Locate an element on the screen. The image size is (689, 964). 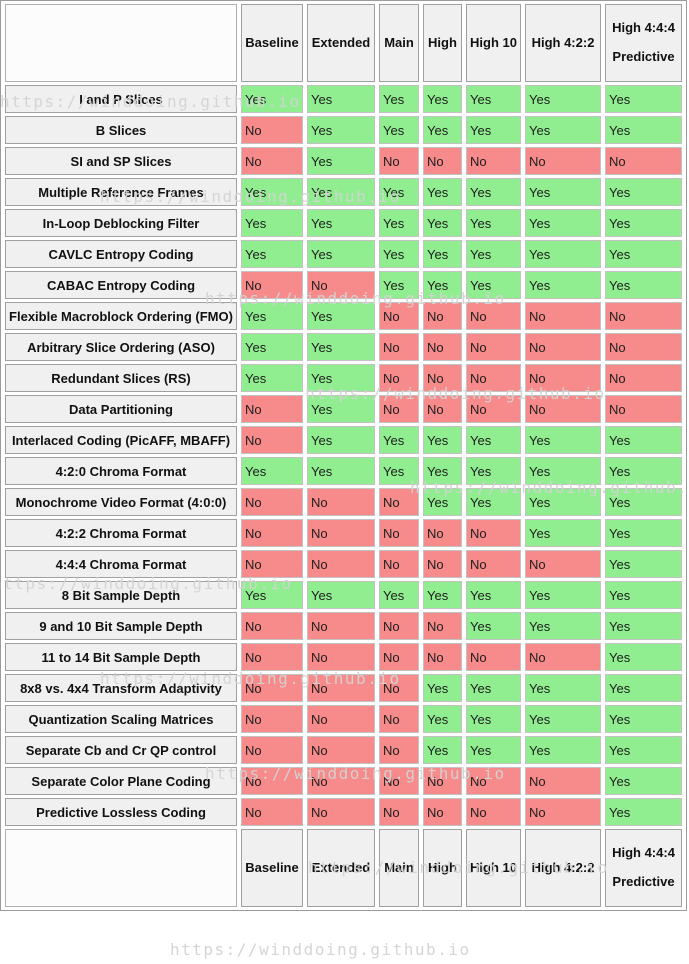
row-label: Monochrome Video Format (4:0:0) is located at coordinates (121, 502).